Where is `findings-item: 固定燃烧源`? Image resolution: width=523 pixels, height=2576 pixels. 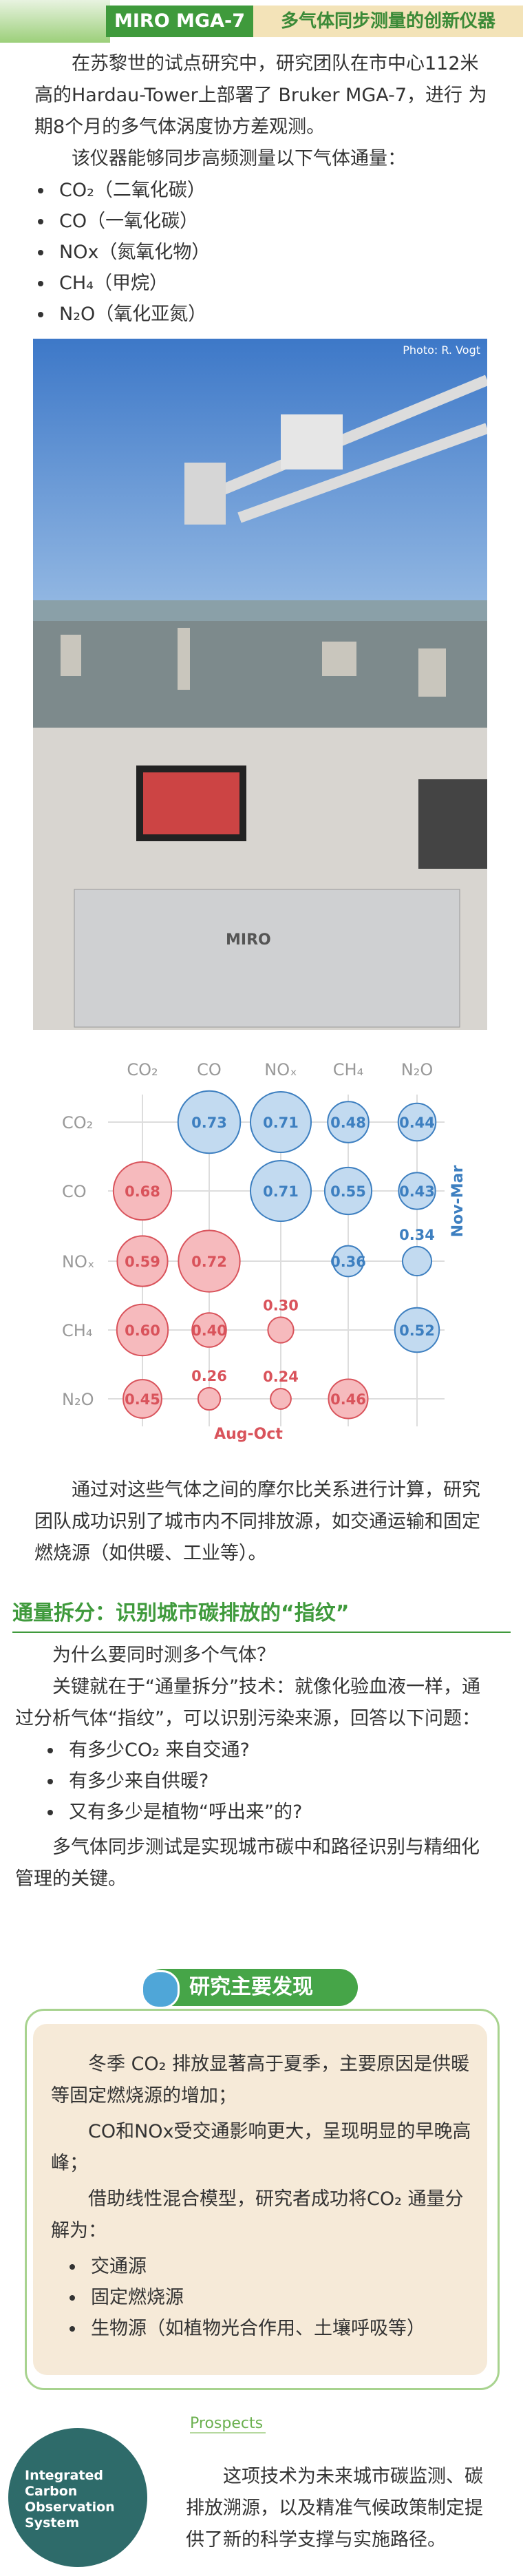
findings-item: 固定燃烧源 is located at coordinates (281, 2298).